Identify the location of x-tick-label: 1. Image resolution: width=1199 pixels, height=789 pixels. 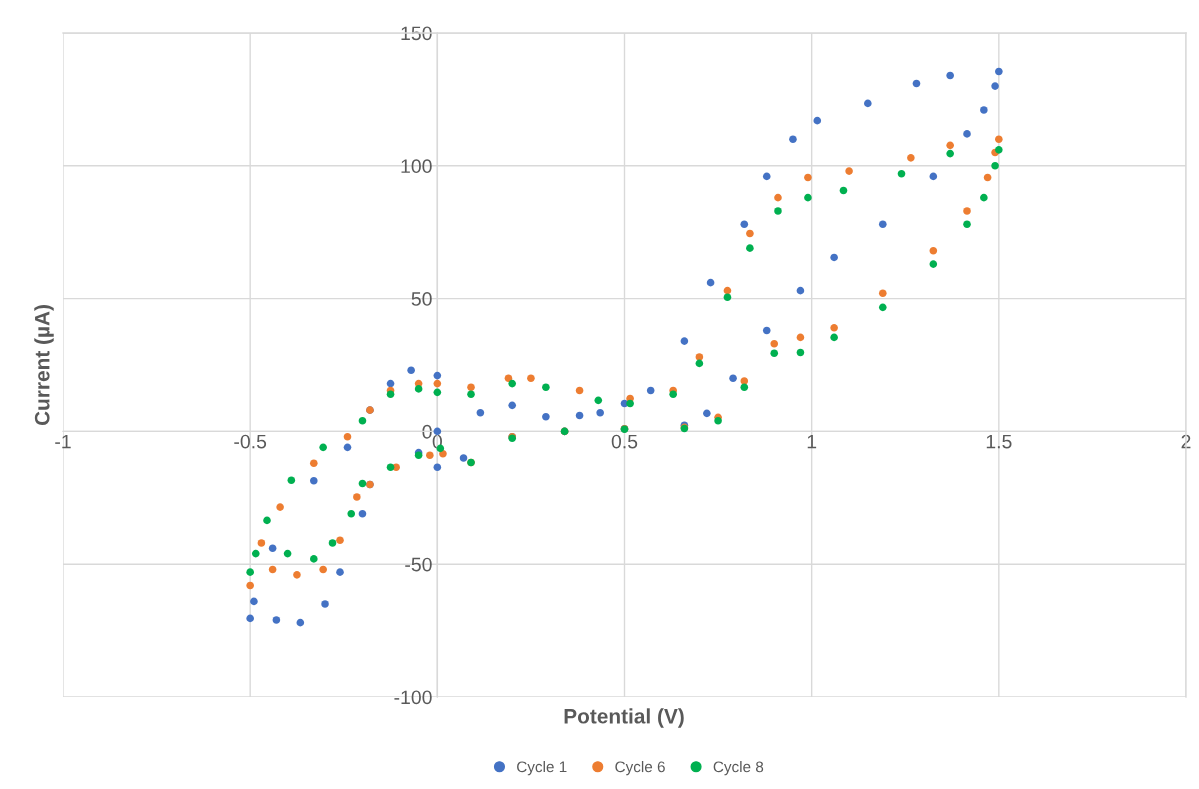
(812, 441).